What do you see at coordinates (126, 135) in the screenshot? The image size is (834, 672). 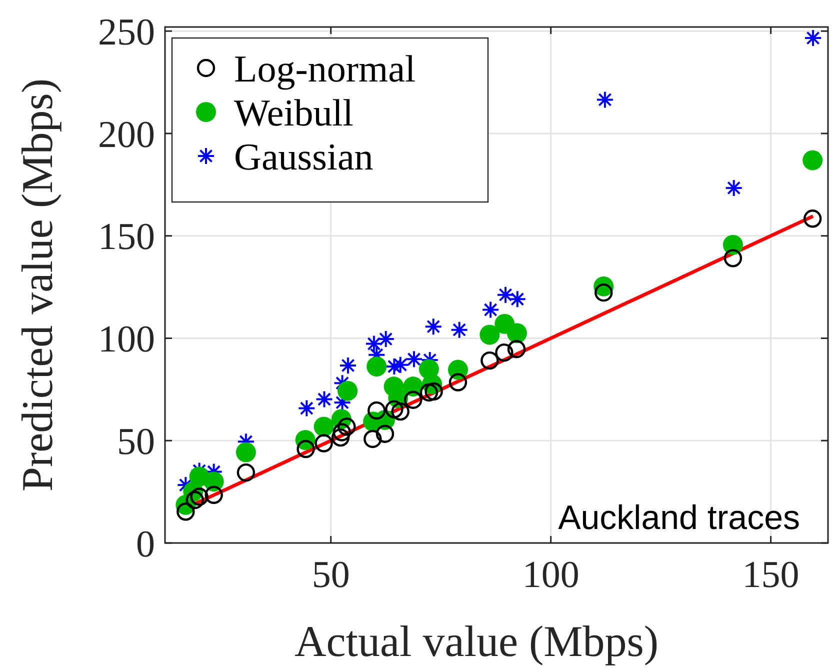 I see `y-tick-label: 200` at bounding box center [126, 135].